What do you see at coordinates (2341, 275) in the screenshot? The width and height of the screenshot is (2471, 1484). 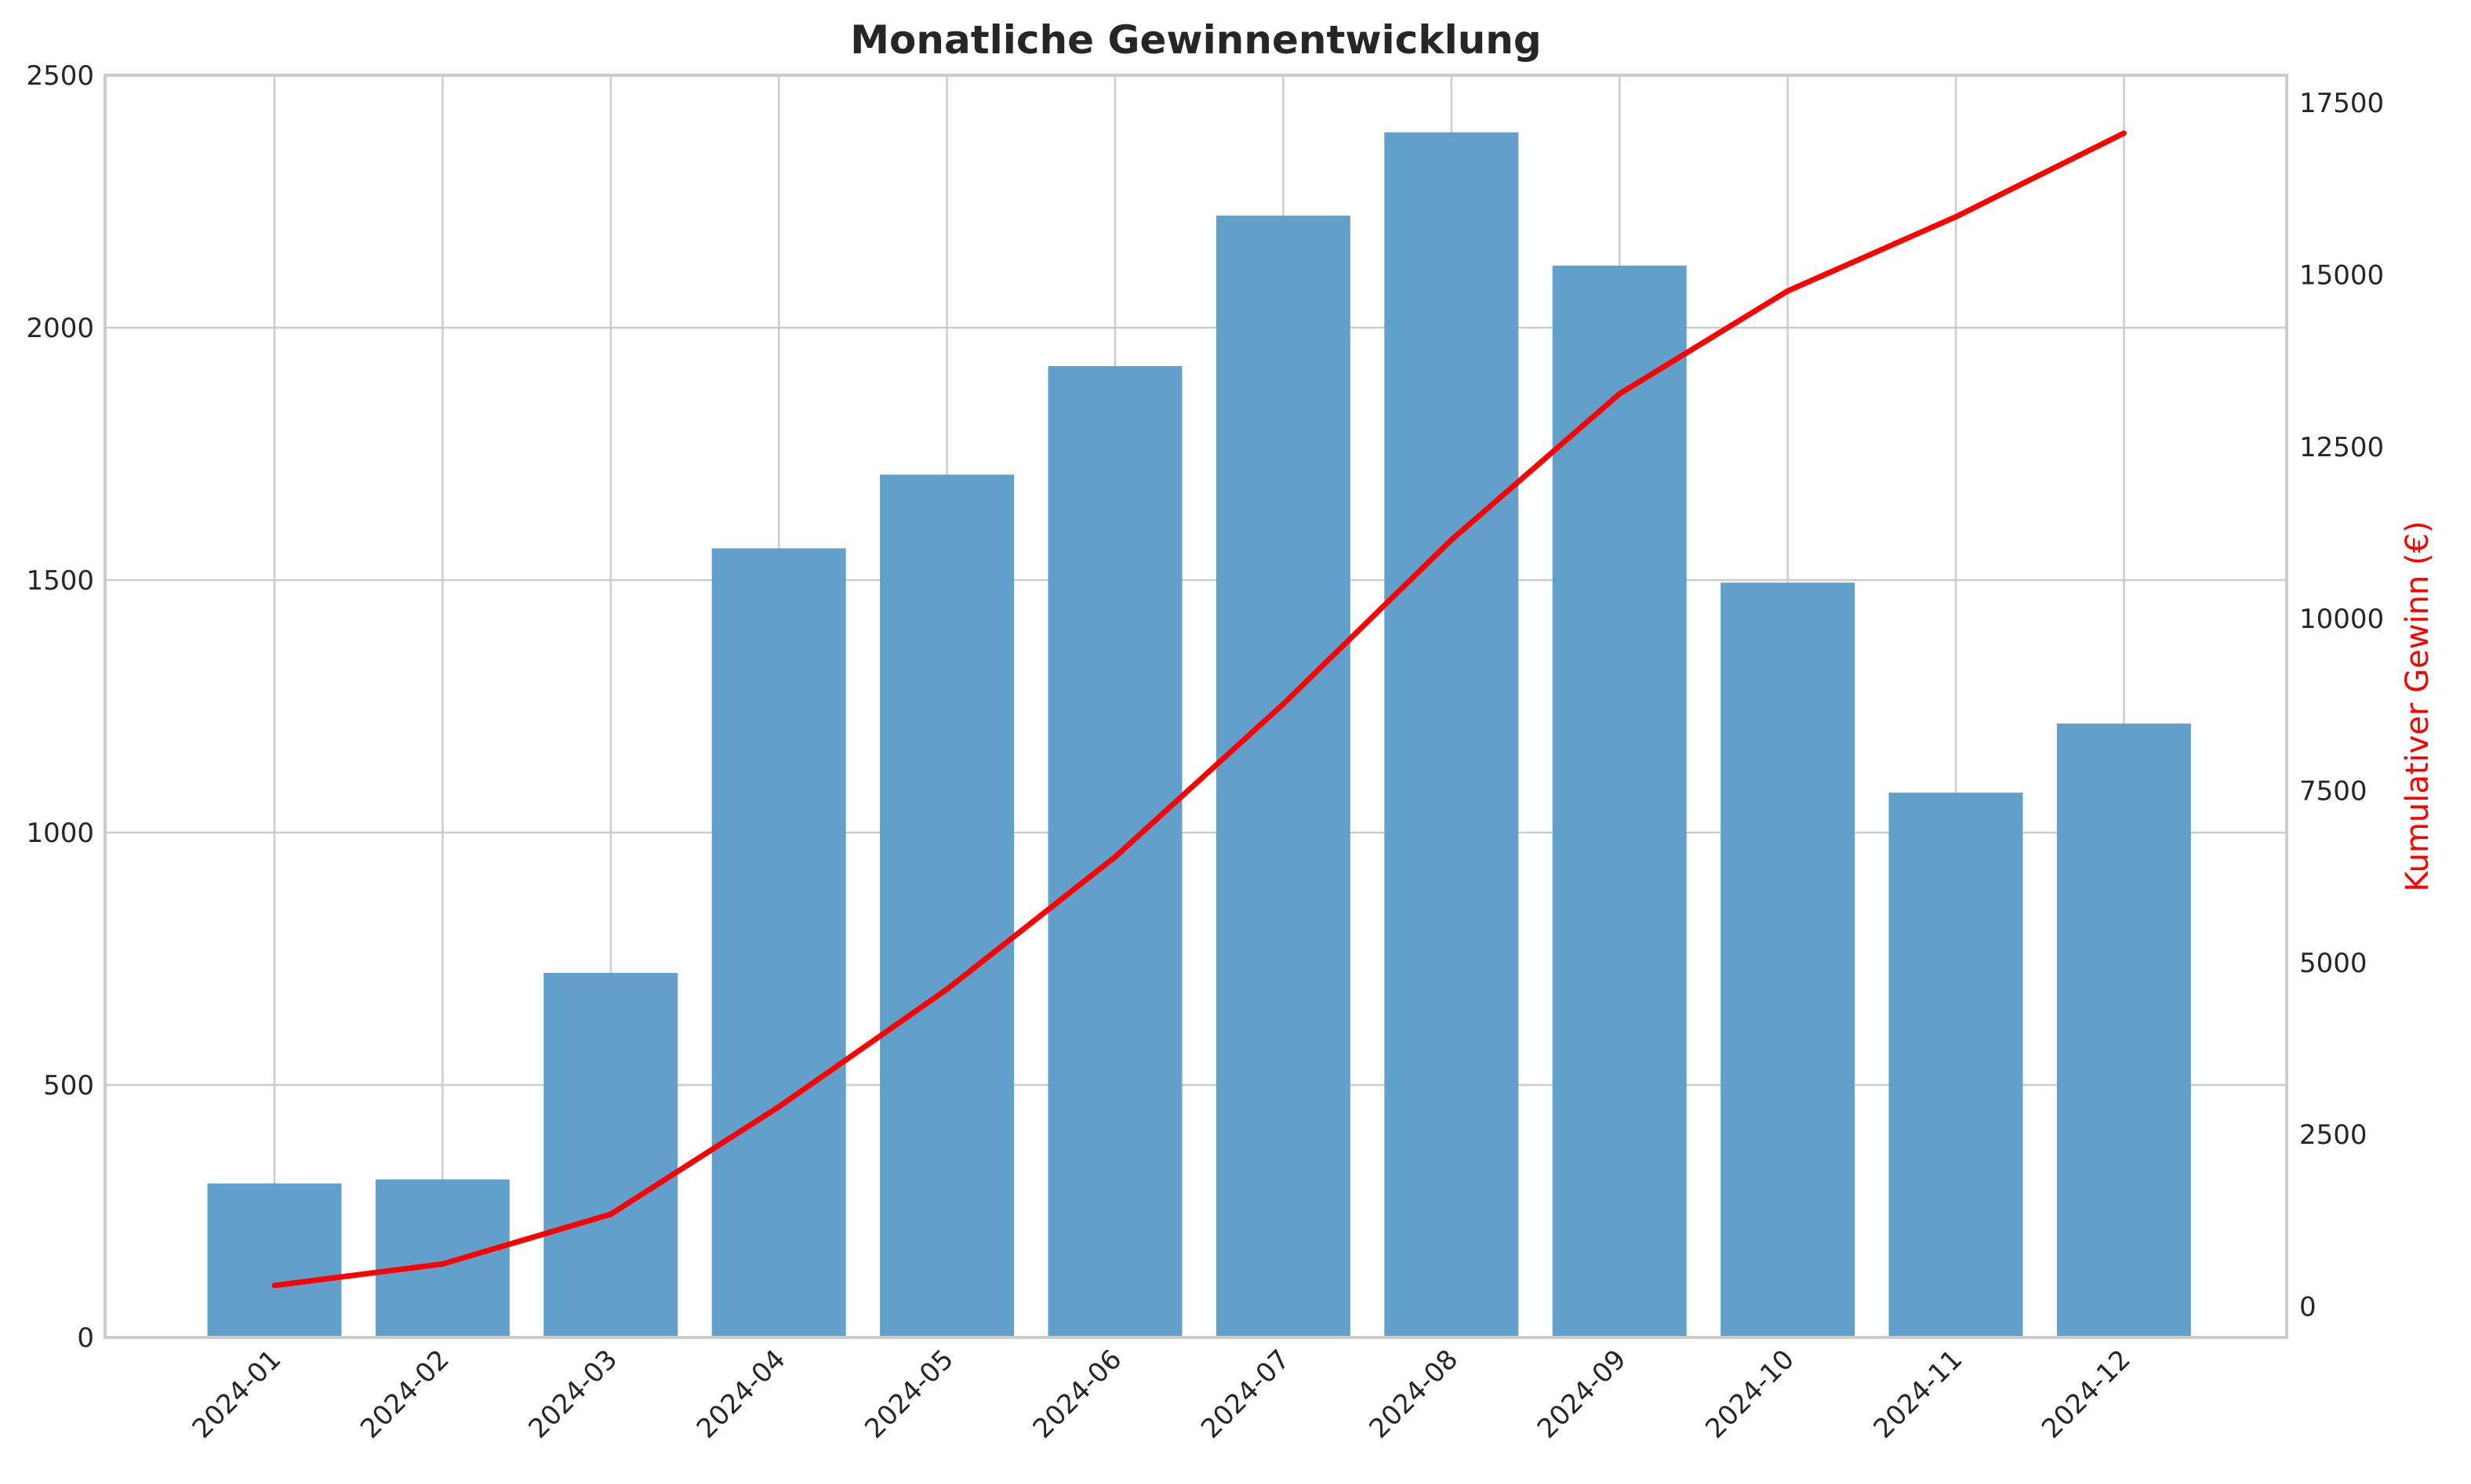 I see `right-y-tick-label: 15000` at bounding box center [2341, 275].